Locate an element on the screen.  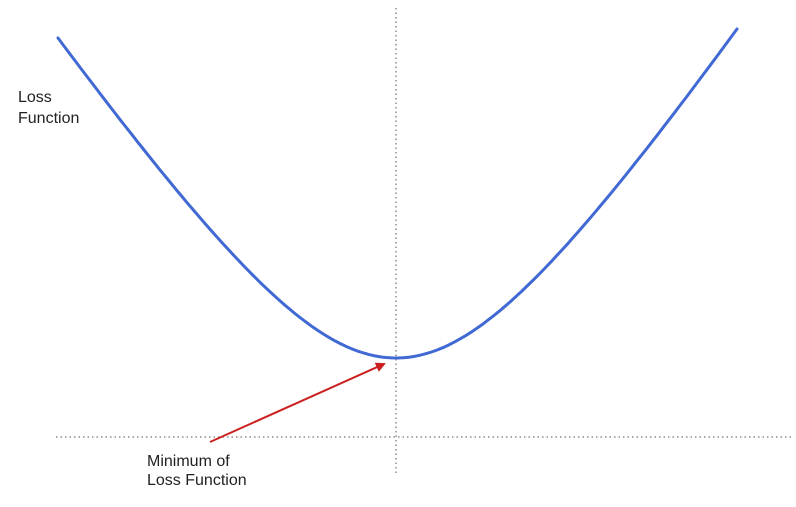
minimum-annotation-line1: Minimum of is located at coordinates (188, 461).